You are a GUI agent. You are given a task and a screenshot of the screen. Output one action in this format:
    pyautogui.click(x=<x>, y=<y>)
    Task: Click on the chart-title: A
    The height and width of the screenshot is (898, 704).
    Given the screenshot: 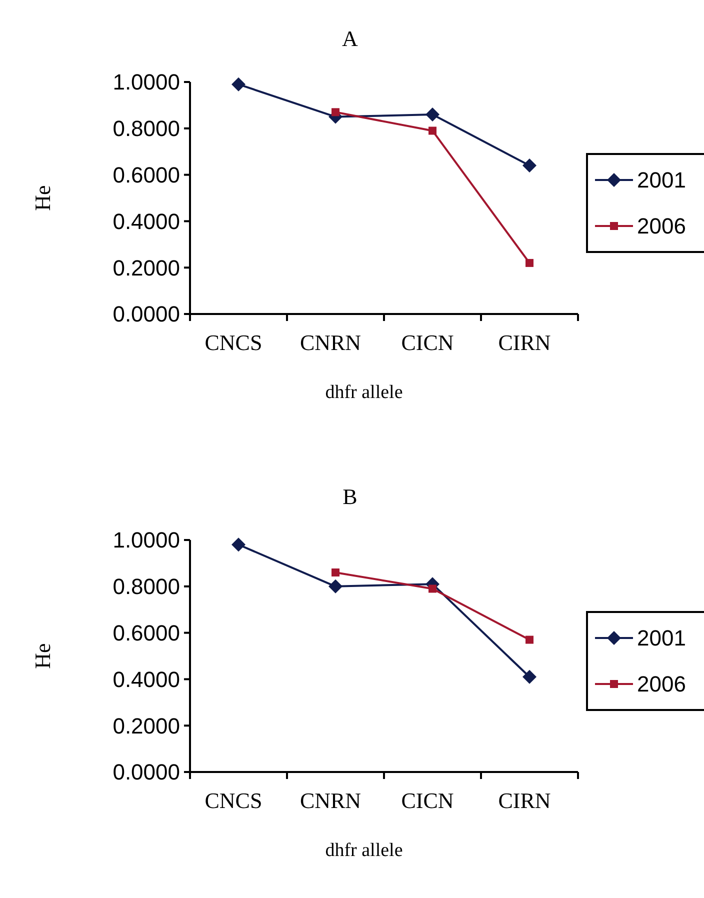 What is the action you would take?
    pyautogui.click(x=350, y=38)
    